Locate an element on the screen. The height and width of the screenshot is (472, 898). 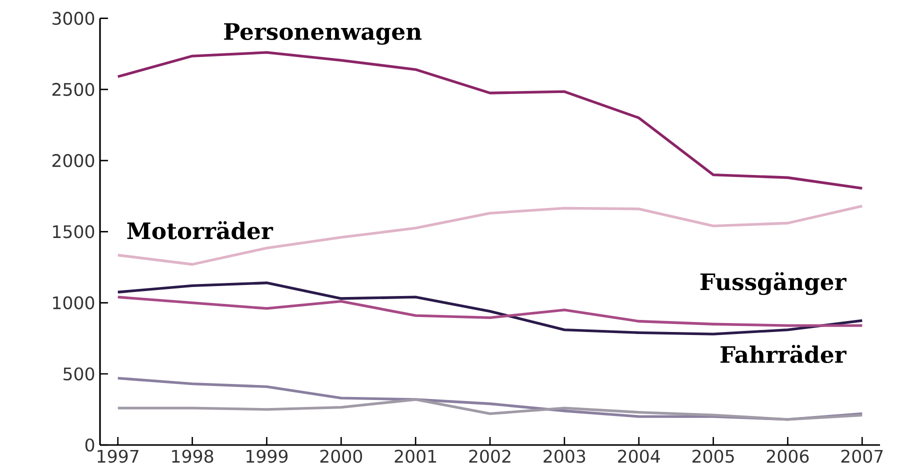
series-label: Motorräder is located at coordinates (200, 230).